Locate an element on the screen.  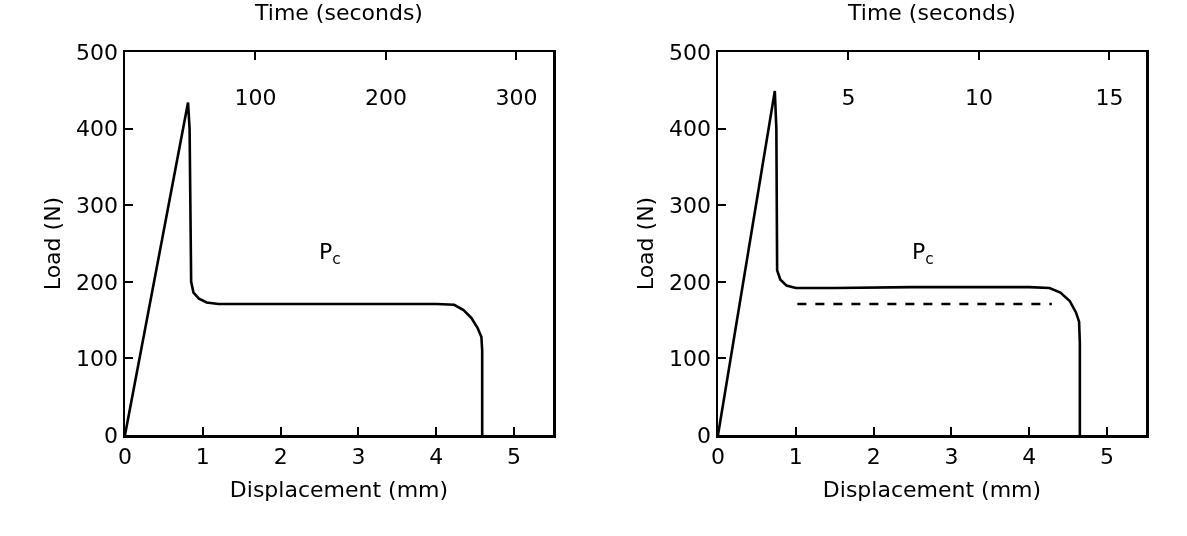
x2-tick-label: 5 is located at coordinates (848, 97).